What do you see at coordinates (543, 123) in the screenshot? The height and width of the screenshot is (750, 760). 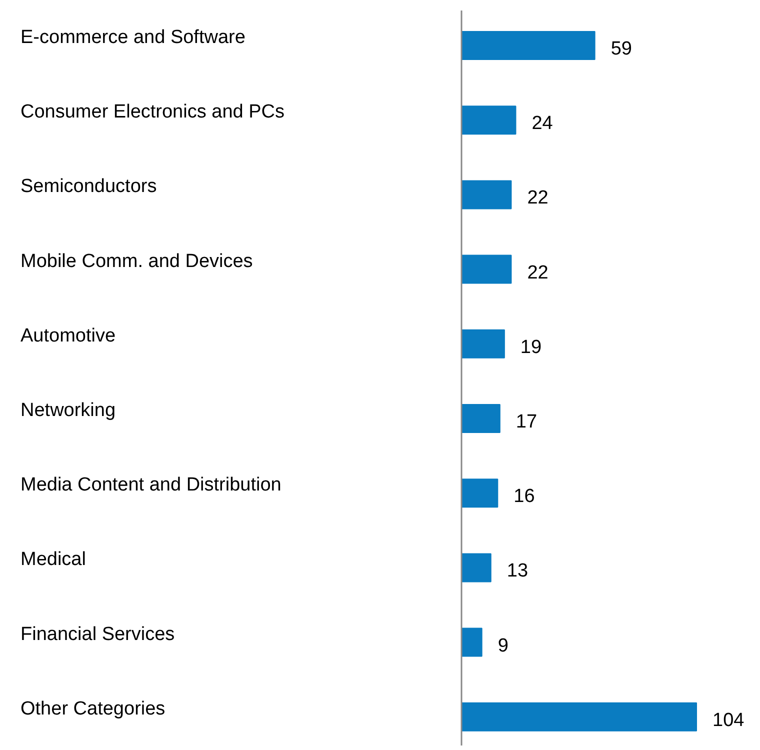 I see `data-label: 24` at bounding box center [543, 123].